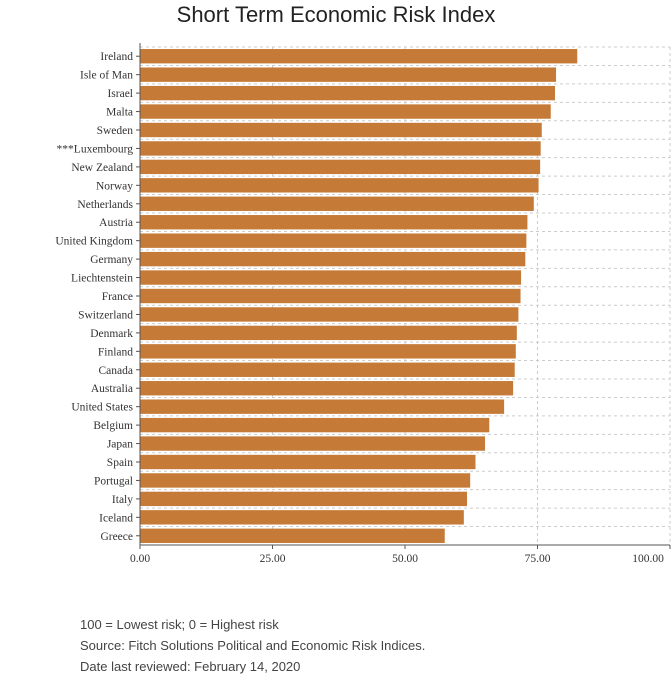  What do you see at coordinates (105, 205) in the screenshot?
I see `category-label: Netherlands` at bounding box center [105, 205].